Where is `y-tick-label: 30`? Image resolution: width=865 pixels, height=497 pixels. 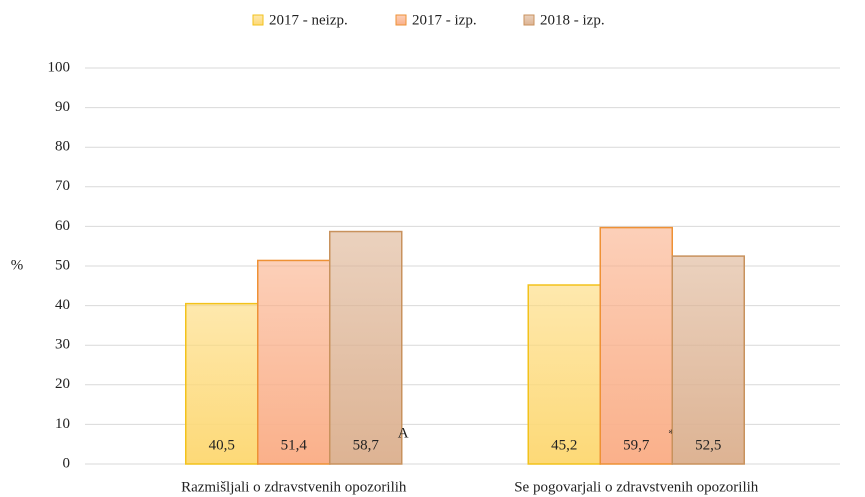
y-tick-label: 30 is located at coordinates (62, 345).